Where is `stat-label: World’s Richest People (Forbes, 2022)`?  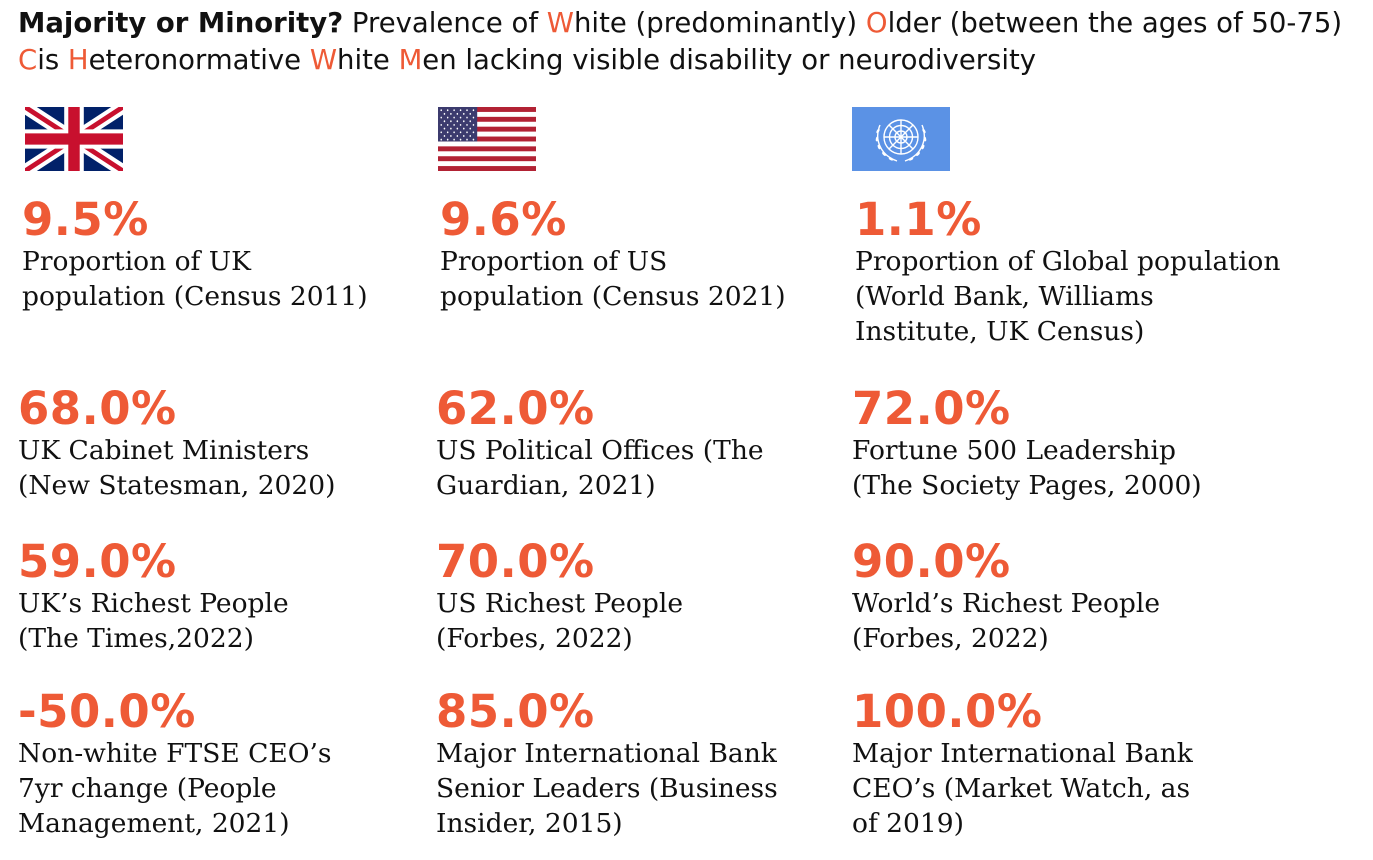 stat-label: World’s Richest People (Forbes, 2022) is located at coordinates (1006, 621).